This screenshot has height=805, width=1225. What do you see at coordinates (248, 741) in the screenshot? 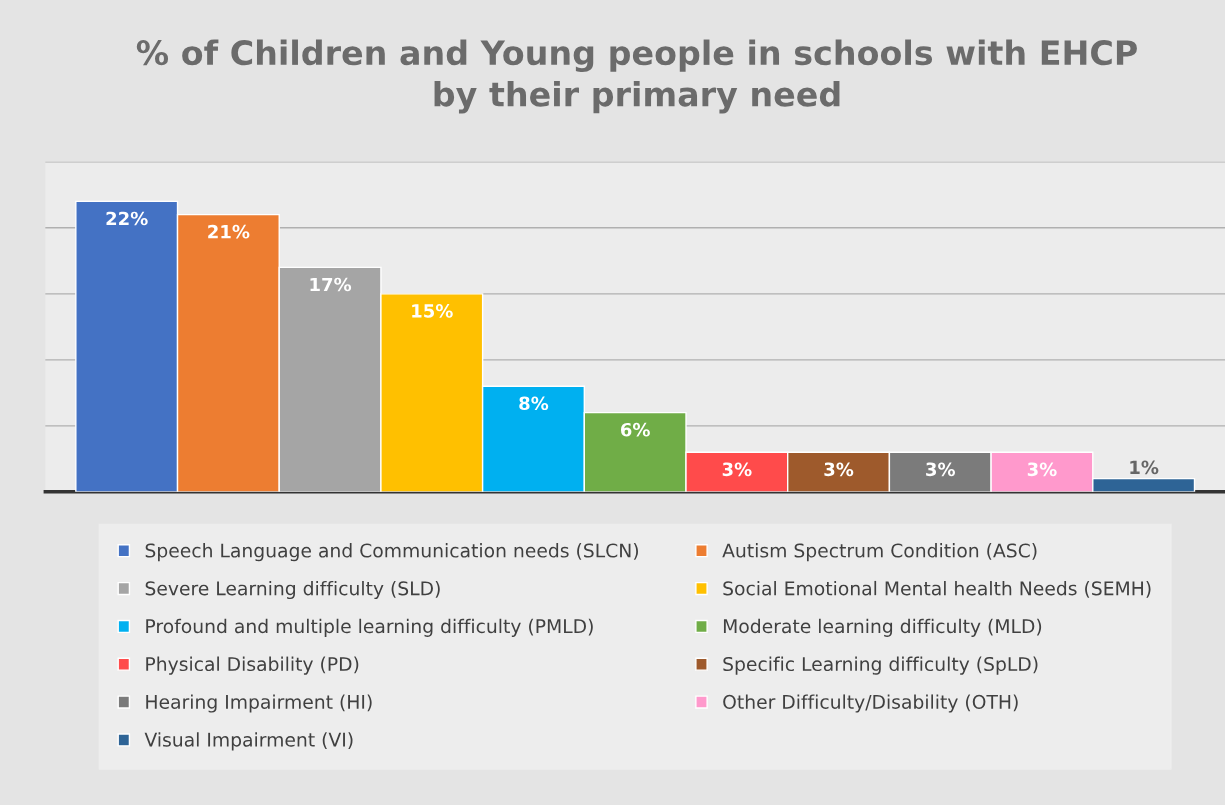
I see `legend-label: Visual Impairment (VI)` at bounding box center [248, 741].